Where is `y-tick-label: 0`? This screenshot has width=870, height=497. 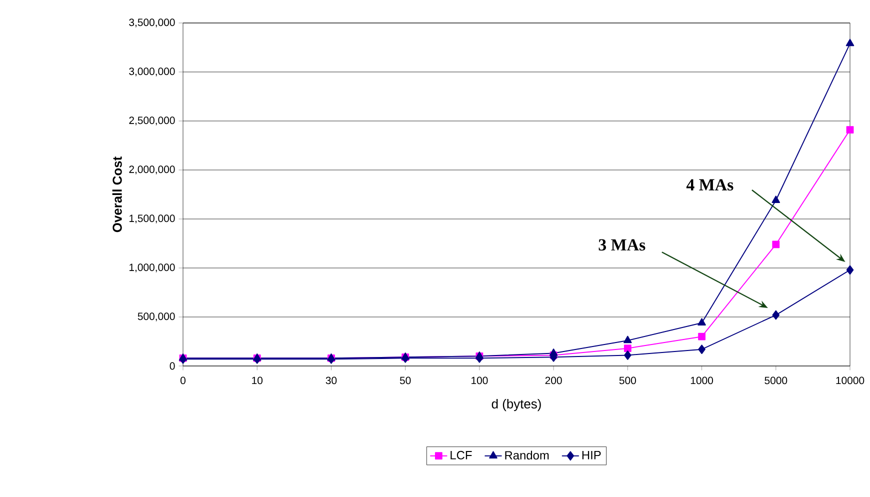 y-tick-label: 0 is located at coordinates (172, 366).